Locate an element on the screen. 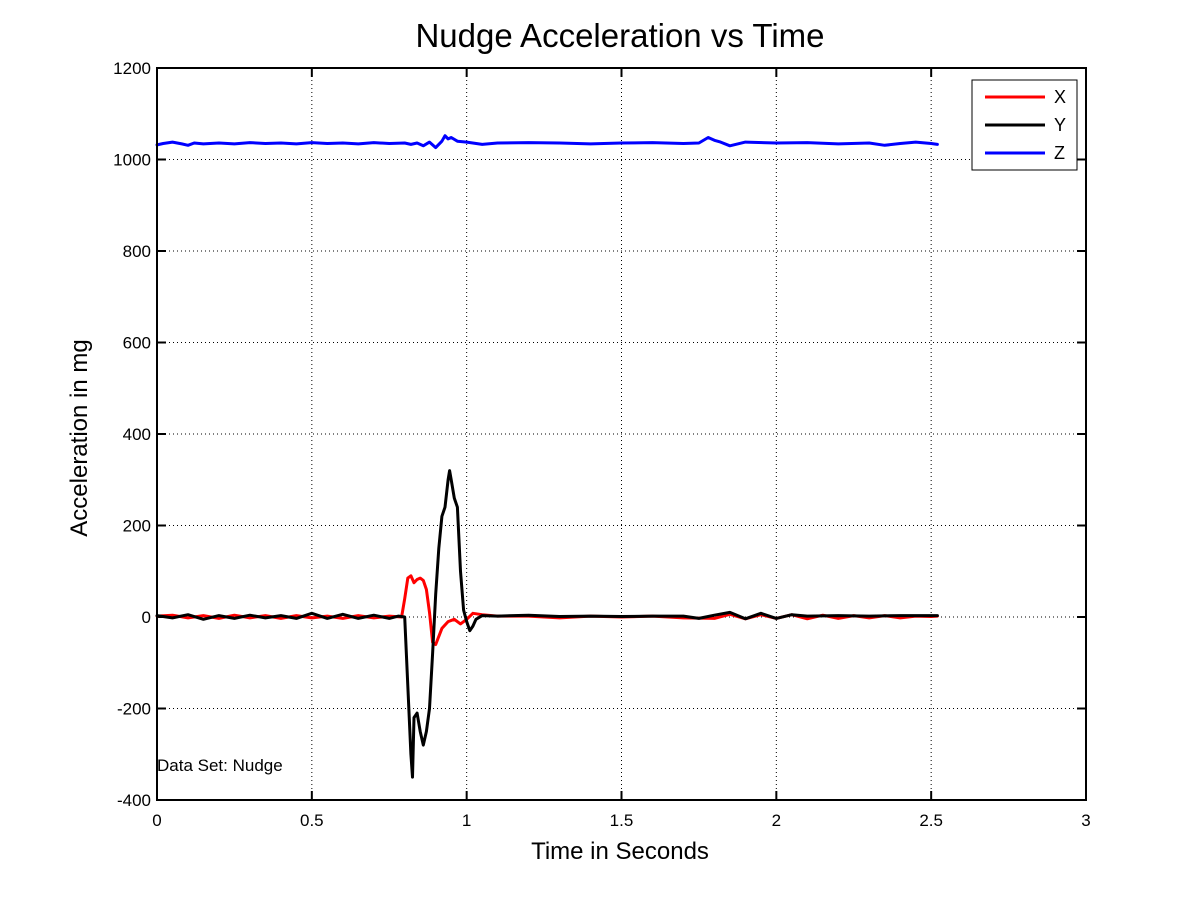  y-tick-label: 1200 is located at coordinates (132, 68).